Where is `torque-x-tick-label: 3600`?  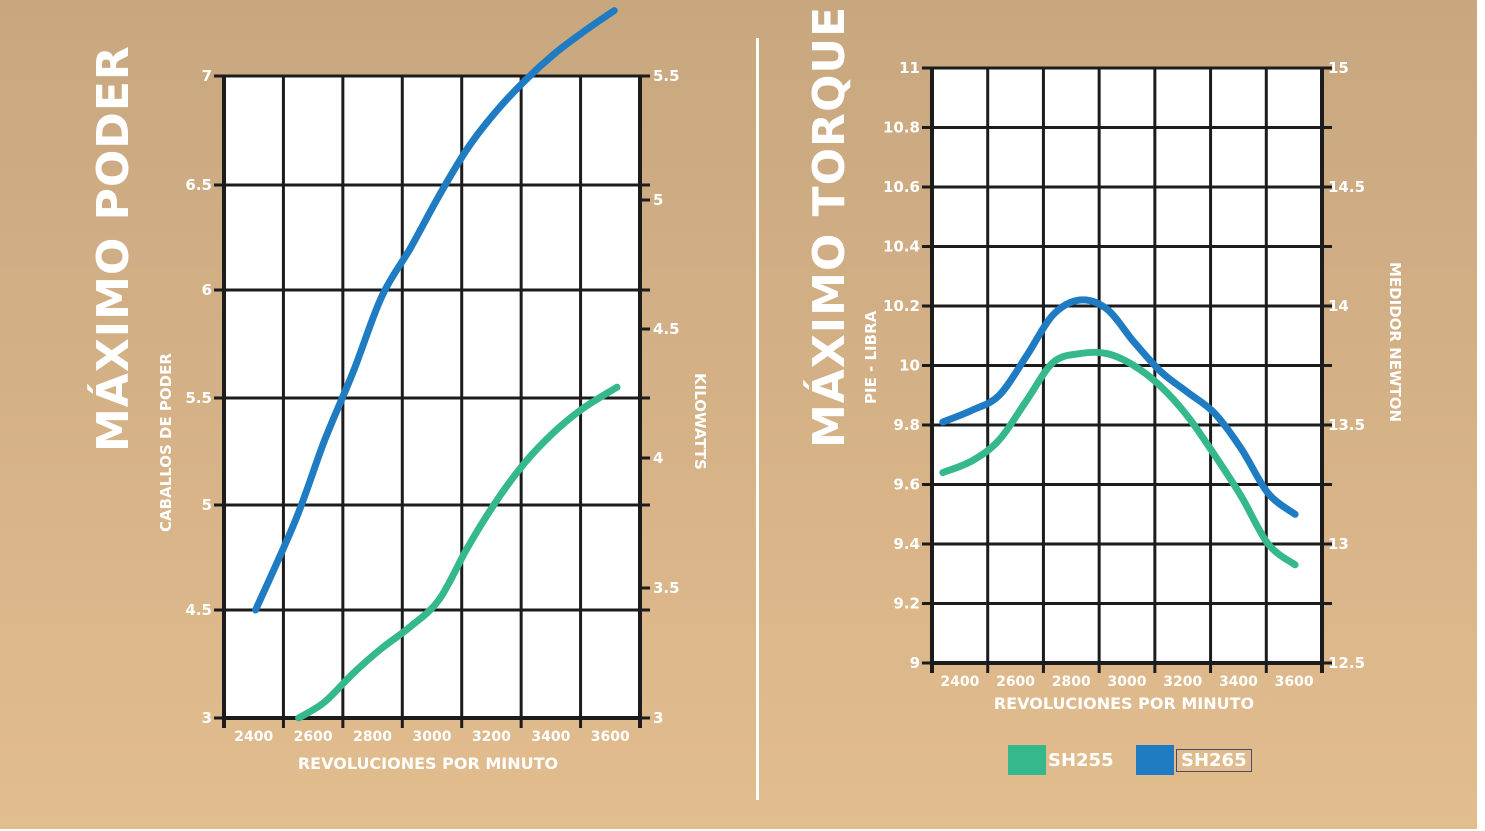 torque-x-tick-label: 3600 is located at coordinates (1294, 682).